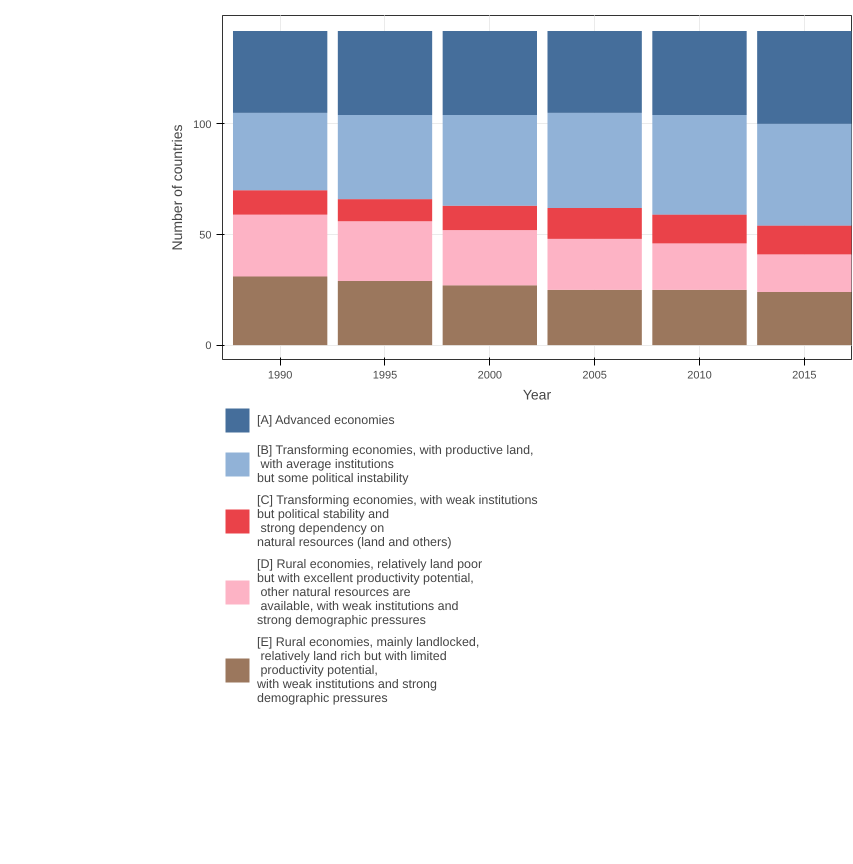 The width and height of the screenshot is (853, 864). Describe the element at coordinates (369, 592) in the screenshot. I see `legend-label: [D] Rural economies, relatively land poor but with excellent productivity potential, other natural resources are available, with weak institutions and strong demographic pressures` at that location.